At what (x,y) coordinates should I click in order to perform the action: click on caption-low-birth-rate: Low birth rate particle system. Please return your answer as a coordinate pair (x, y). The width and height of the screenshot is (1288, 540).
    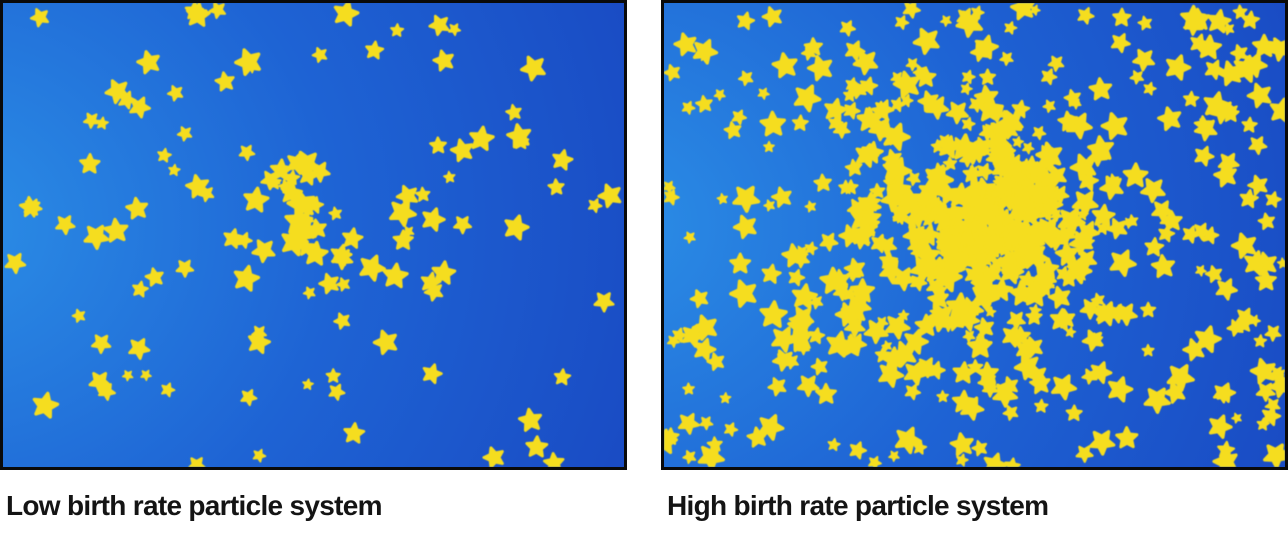
    Looking at the image, I should click on (194, 505).